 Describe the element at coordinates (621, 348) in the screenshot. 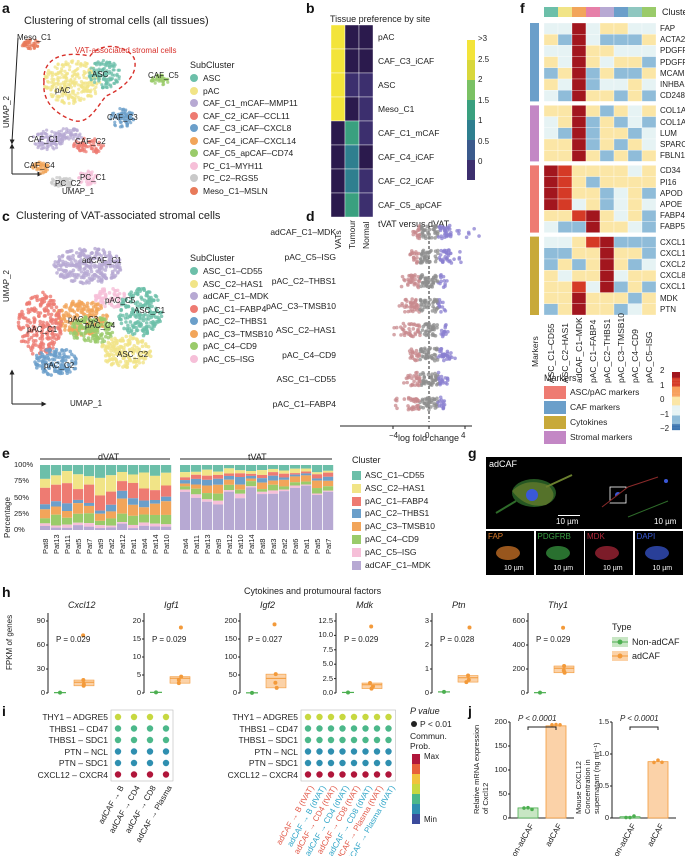

I see `f-col-label: pAC_C3–TMSB10` at that location.